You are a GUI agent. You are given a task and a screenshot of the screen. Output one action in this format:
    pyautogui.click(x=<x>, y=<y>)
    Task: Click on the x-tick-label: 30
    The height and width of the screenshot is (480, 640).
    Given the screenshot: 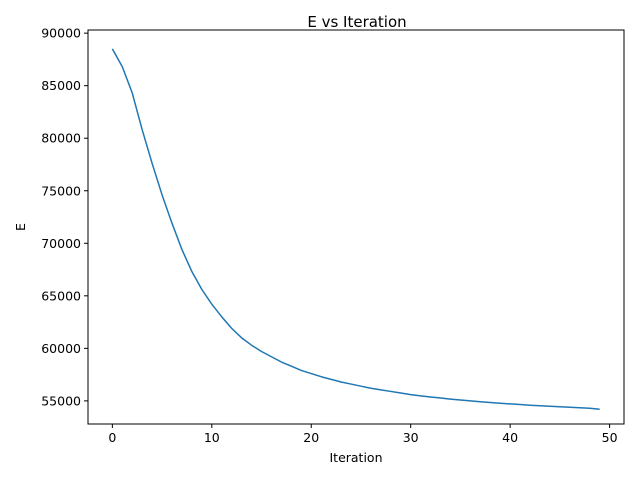 What is the action you would take?
    pyautogui.click(x=411, y=437)
    